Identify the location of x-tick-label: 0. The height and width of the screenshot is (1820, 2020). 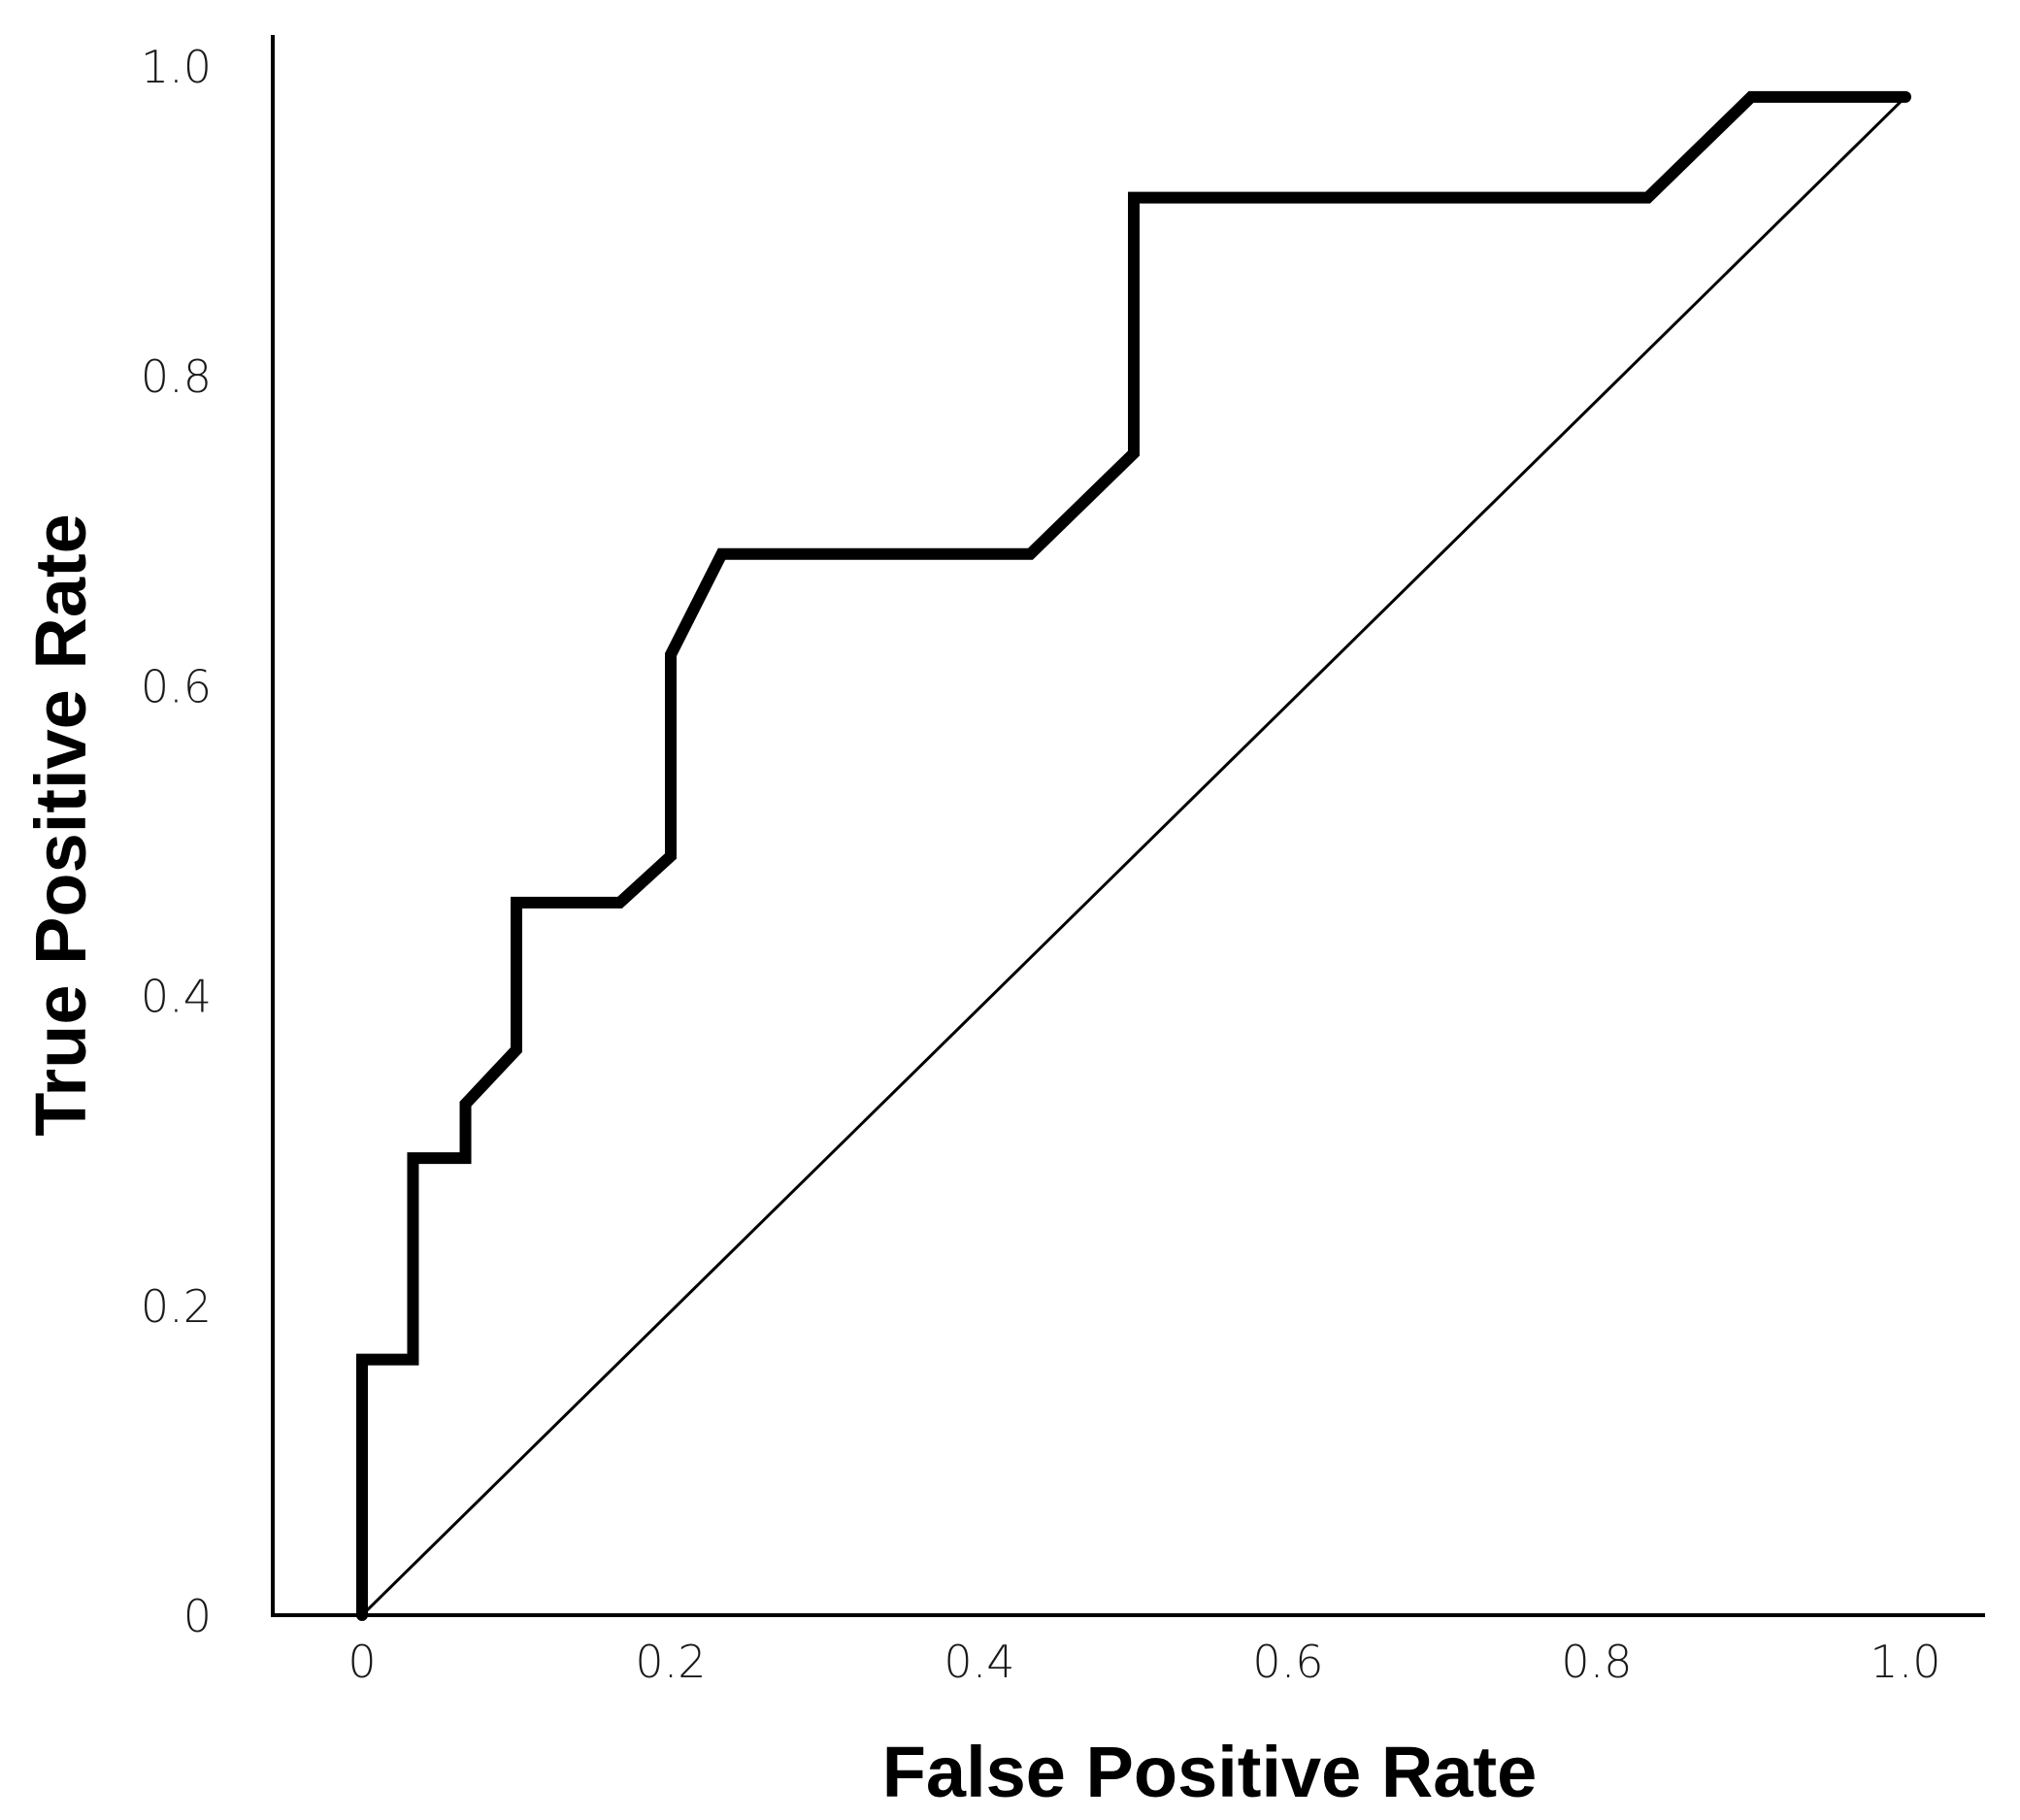
(362, 1662).